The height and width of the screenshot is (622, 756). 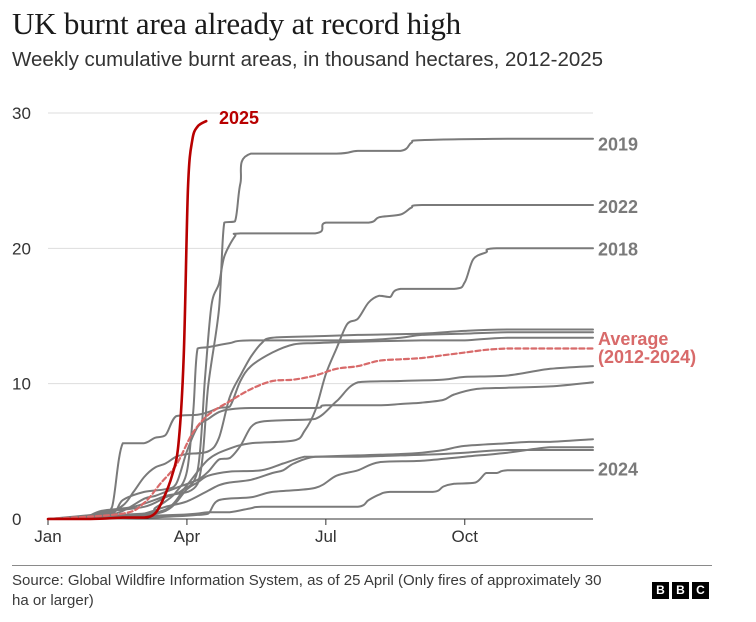 What do you see at coordinates (618, 145) in the screenshot?
I see `label-2019: 2019` at bounding box center [618, 145].